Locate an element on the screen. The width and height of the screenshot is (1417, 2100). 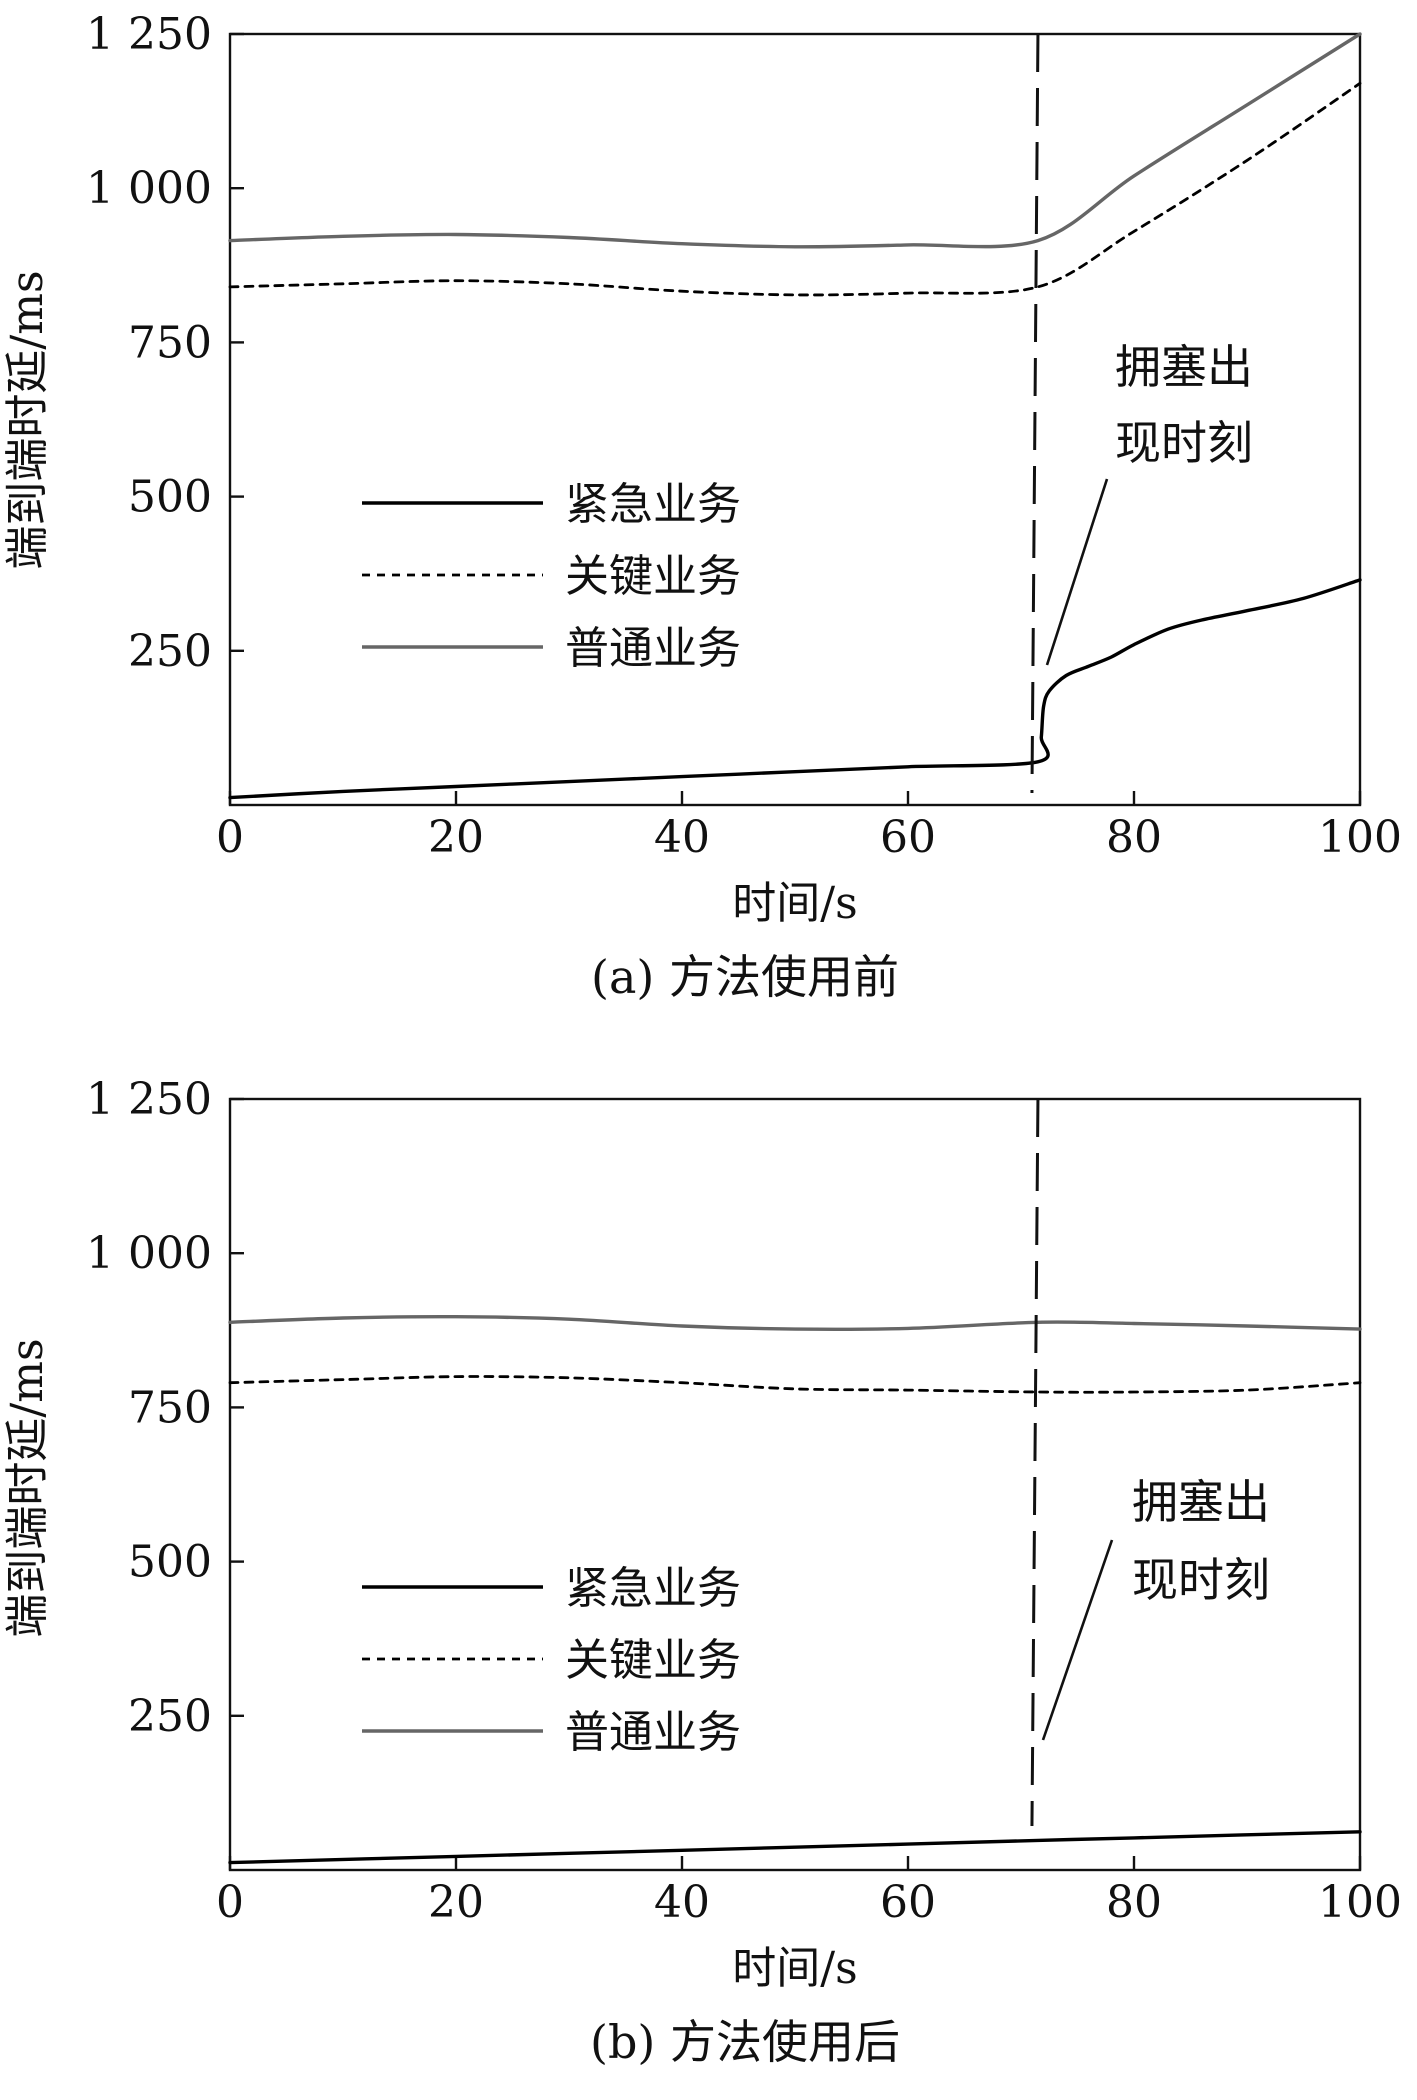
chart-caption: (b) 方法使用后 is located at coordinates (745, 2042).